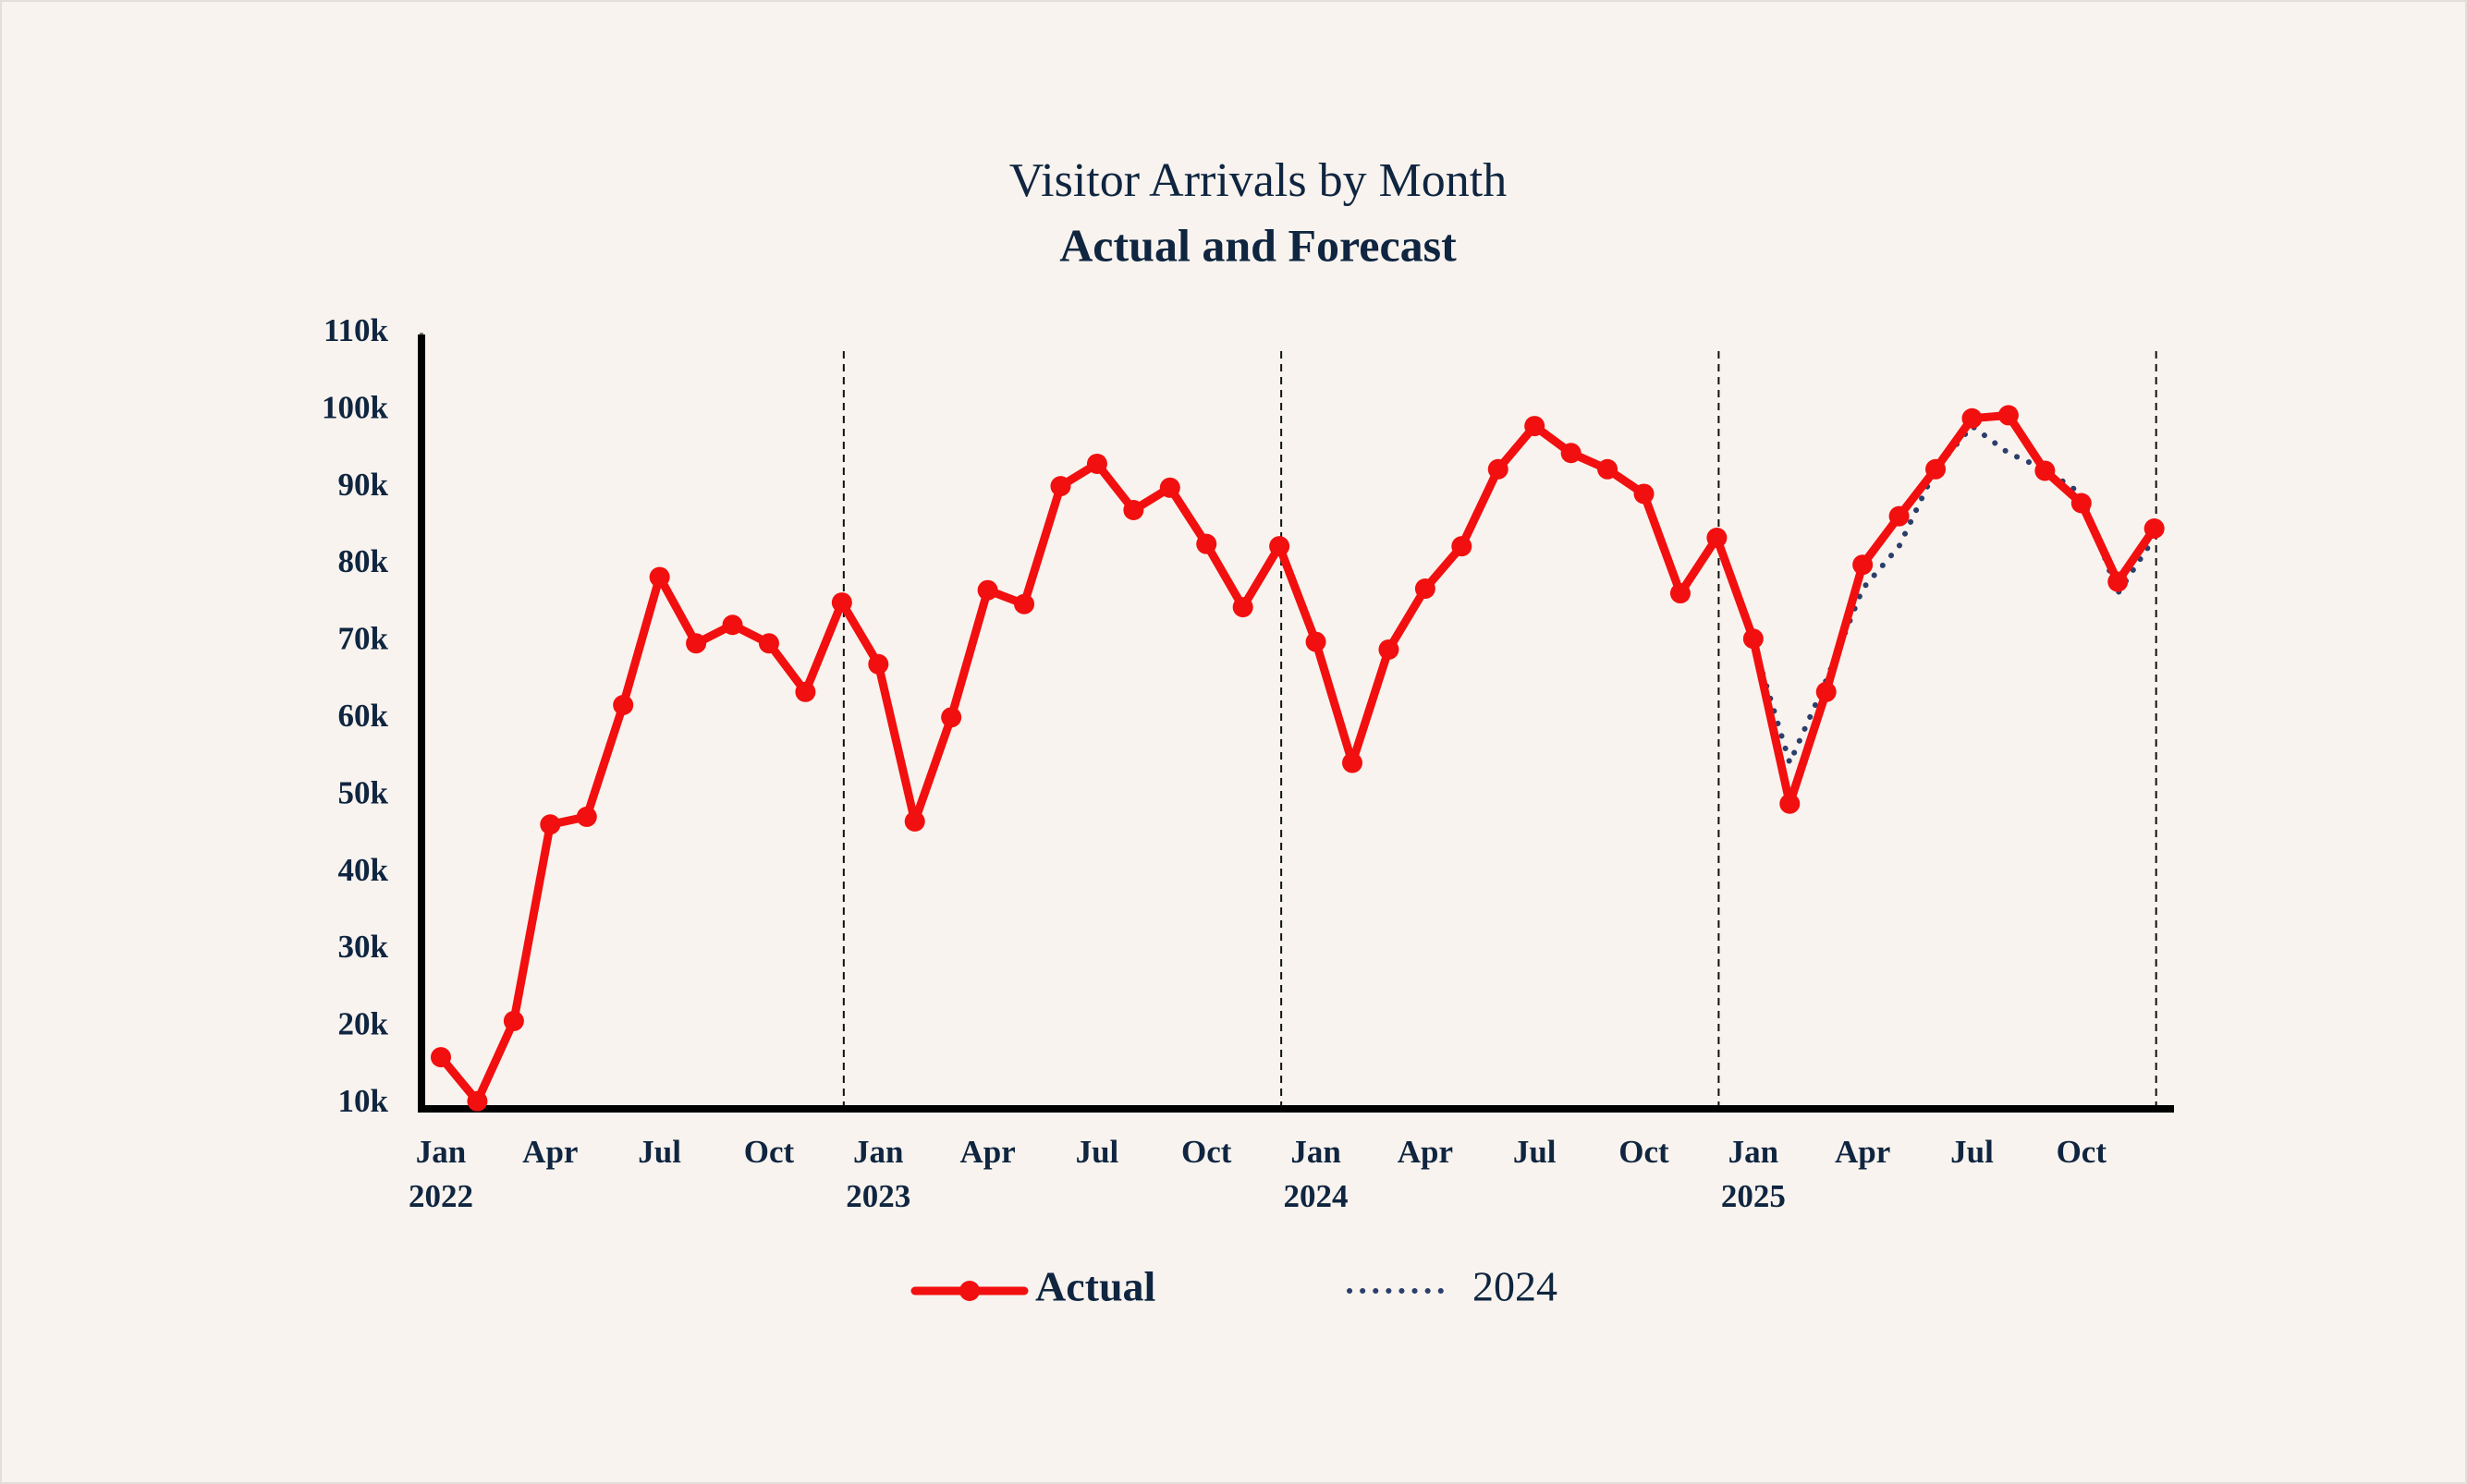 The height and width of the screenshot is (1484, 2467). I want to click on x-tick-label: Jan 2023, so click(878, 1174).